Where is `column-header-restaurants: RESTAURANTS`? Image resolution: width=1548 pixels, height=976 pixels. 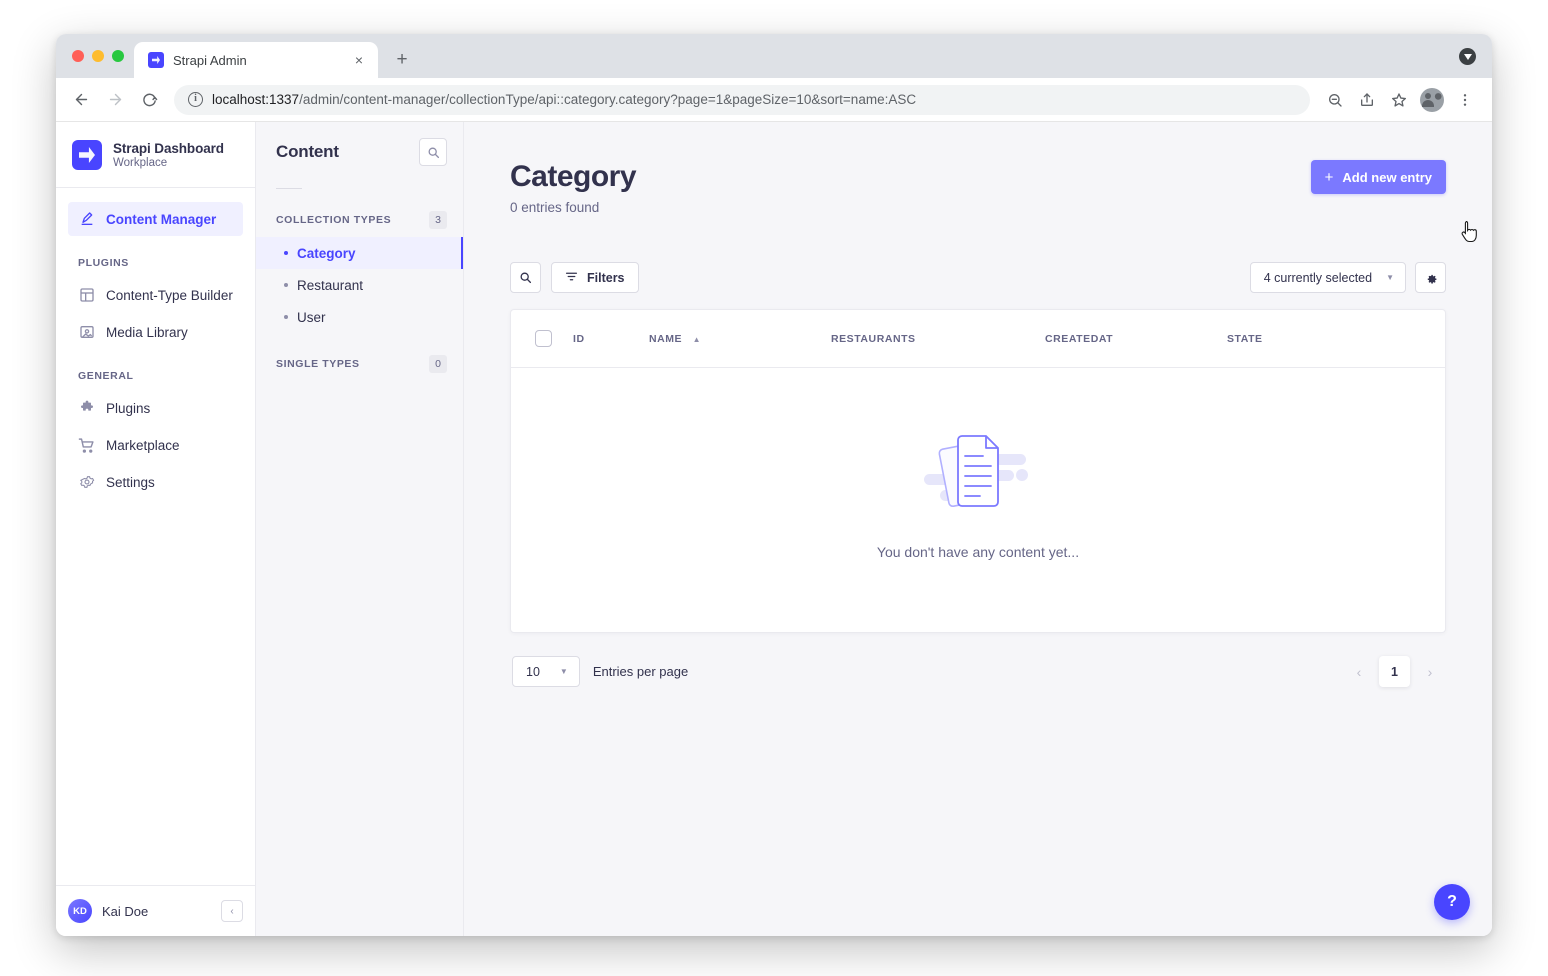 column-header-restaurants: RESTAURANTS is located at coordinates (938, 339).